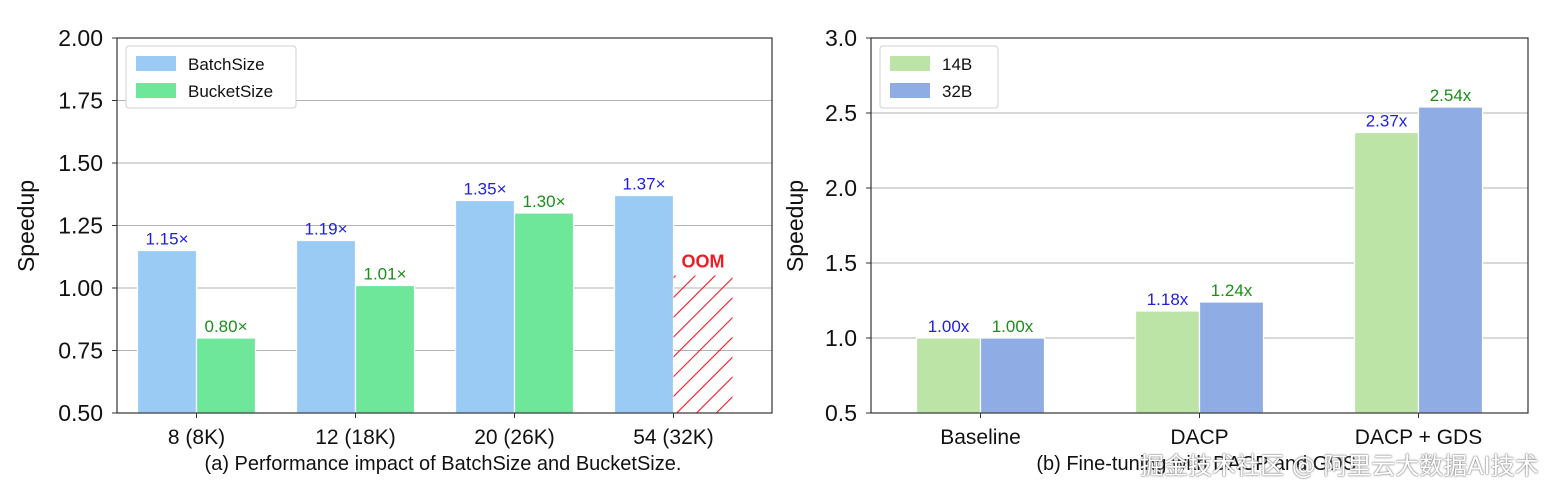  What do you see at coordinates (841, 188) in the screenshot?
I see `y-tick-label: 2.0` at bounding box center [841, 188].